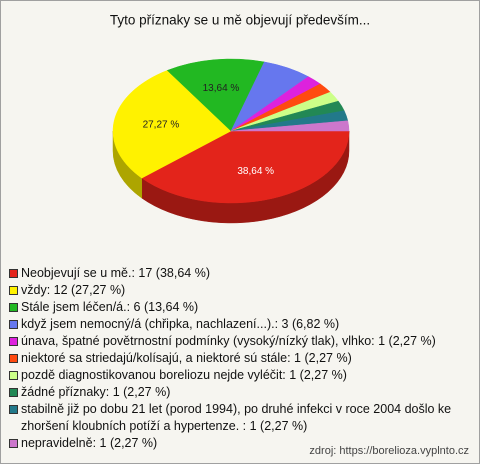 The image size is (480, 464). Describe the element at coordinates (255, 171) in the screenshot. I see `value-label: 38,64 %` at that location.